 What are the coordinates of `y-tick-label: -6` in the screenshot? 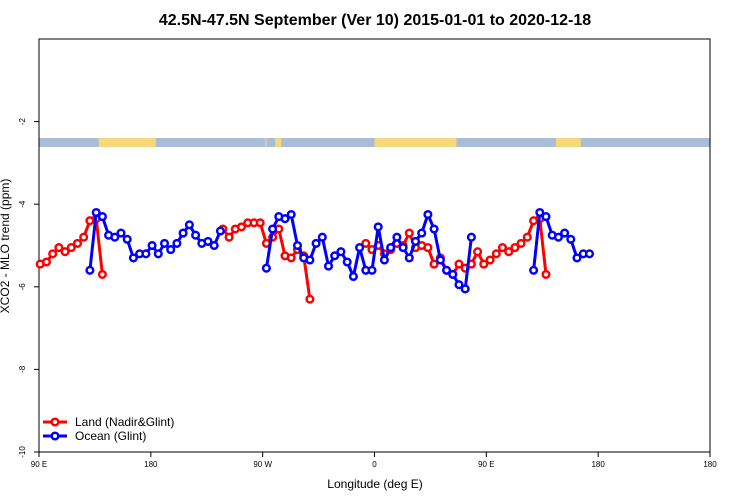 It's located at (22, 287).